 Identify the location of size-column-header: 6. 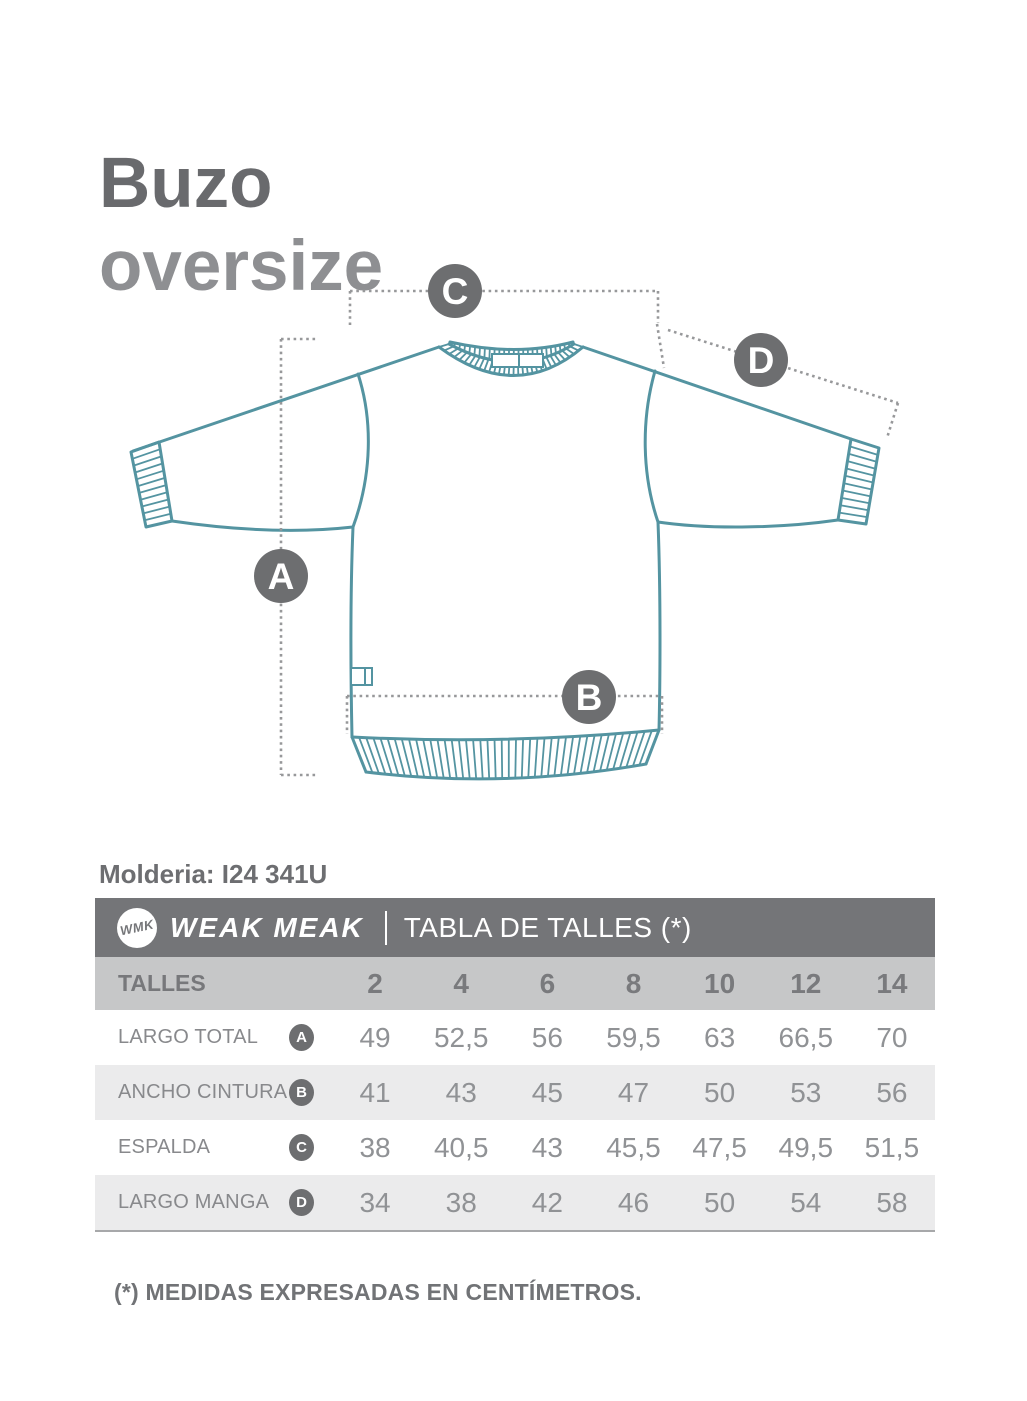
(547, 983).